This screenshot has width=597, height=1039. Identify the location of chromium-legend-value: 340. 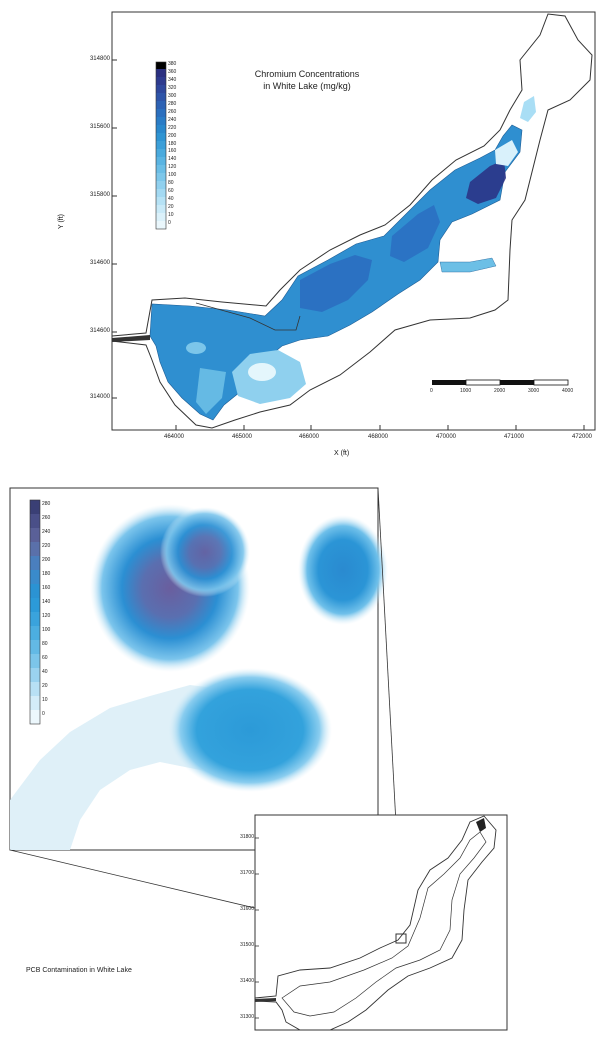
(172, 79).